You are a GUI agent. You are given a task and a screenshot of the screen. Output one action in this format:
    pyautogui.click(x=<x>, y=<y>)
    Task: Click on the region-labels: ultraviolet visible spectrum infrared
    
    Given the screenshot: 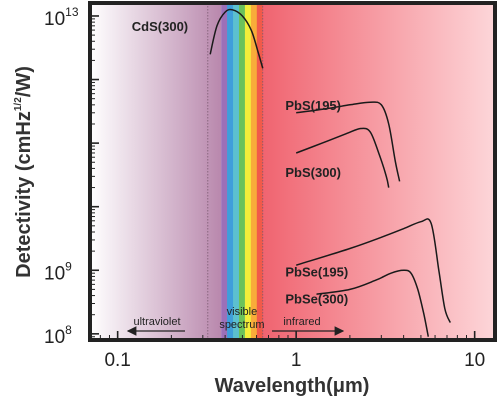 What is the action you would take?
    pyautogui.click(x=235, y=321)
    